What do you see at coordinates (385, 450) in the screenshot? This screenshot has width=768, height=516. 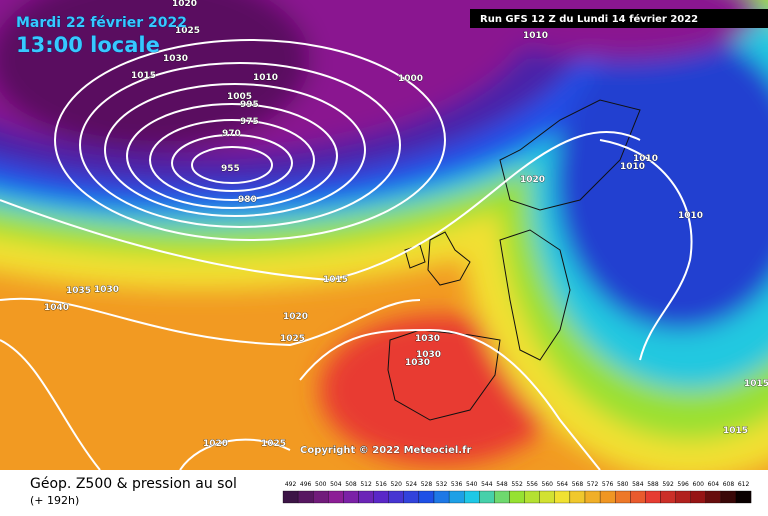 I see `copyright: Copyright © 2022 Meteociel.fr` at bounding box center [385, 450].